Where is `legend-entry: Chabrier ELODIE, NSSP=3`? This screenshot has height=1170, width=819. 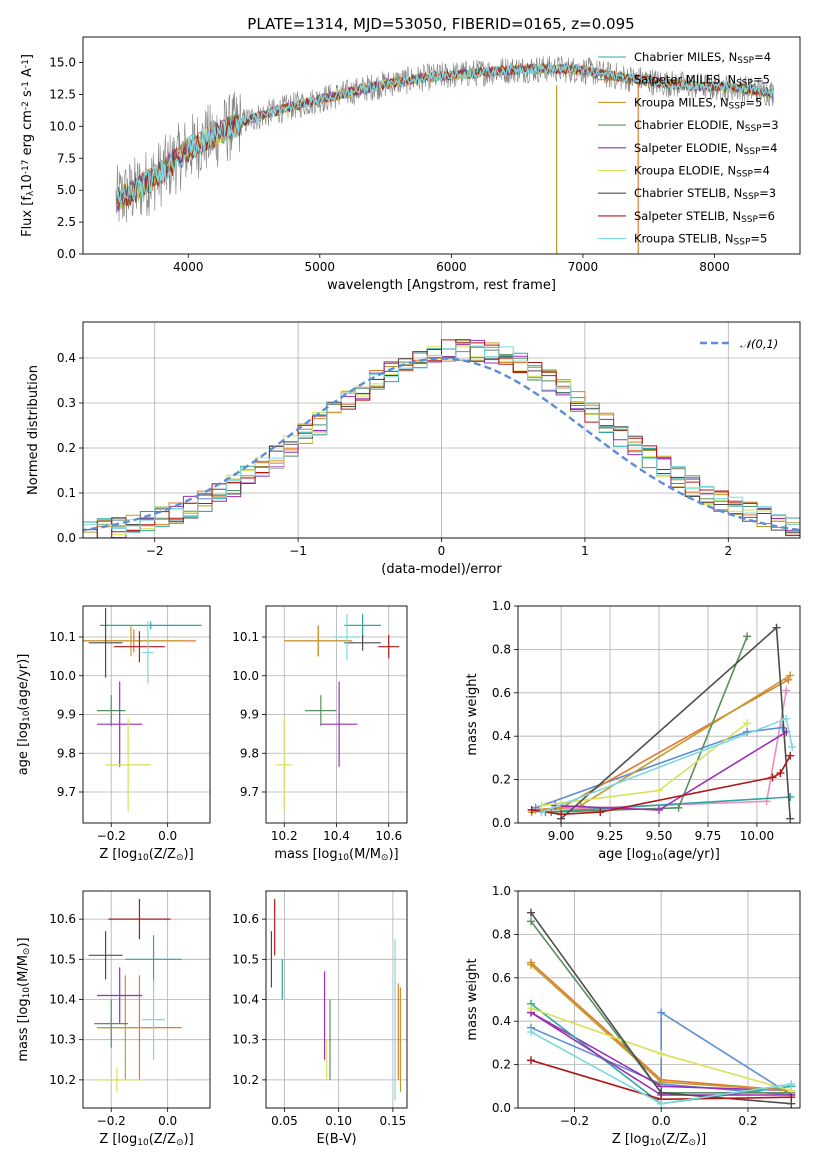
legend-entry: Chabrier ELODIE, NSSP=3 is located at coordinates (706, 126).